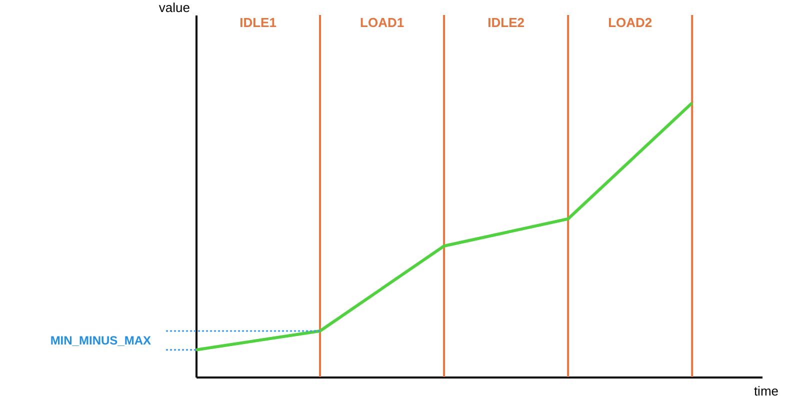  What do you see at coordinates (100, 340) in the screenshot?
I see `text: MIN_MINUS_MAX` at bounding box center [100, 340].